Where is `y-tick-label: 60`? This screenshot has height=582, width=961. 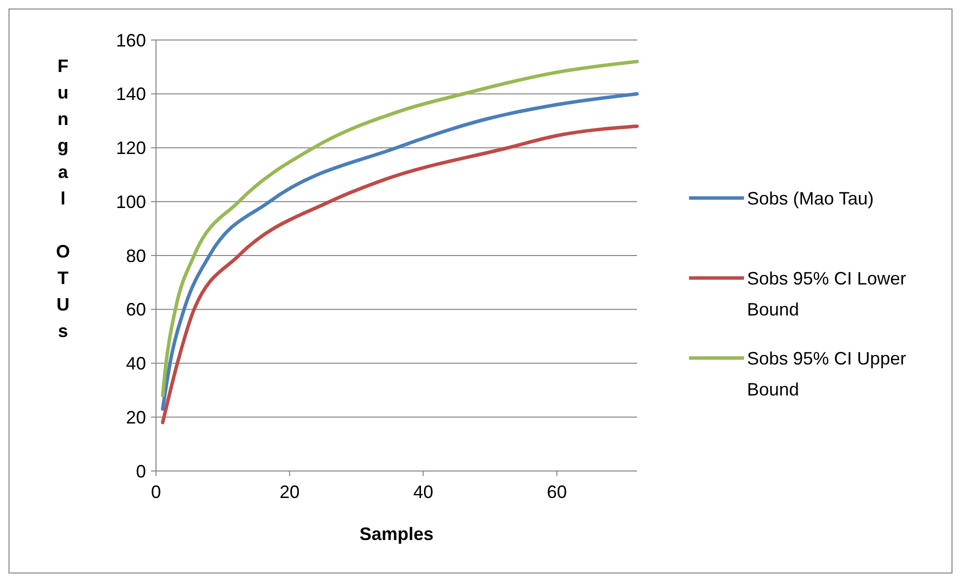
y-tick-label: 60 is located at coordinates (136, 310).